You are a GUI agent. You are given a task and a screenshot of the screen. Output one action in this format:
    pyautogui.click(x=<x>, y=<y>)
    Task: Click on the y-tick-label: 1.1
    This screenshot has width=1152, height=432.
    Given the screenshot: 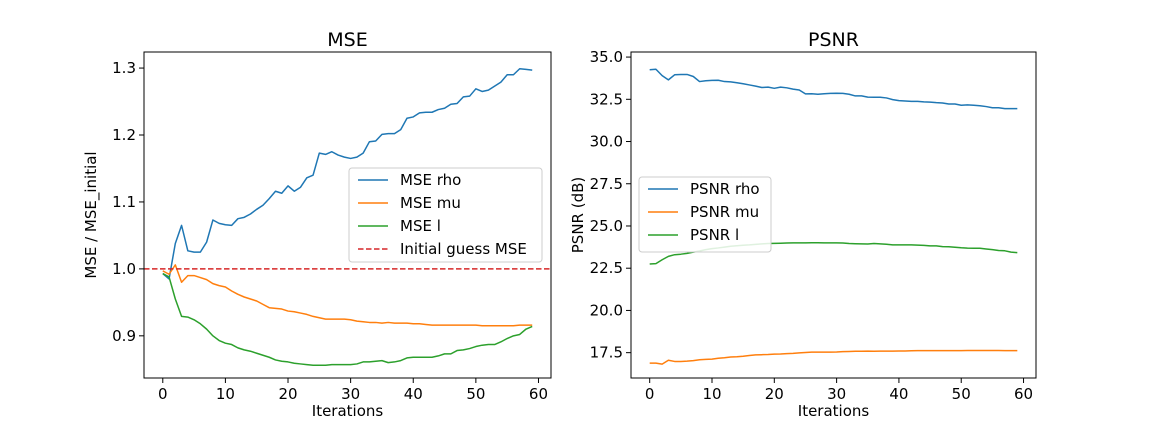 What is the action you would take?
    pyautogui.click(x=124, y=202)
    